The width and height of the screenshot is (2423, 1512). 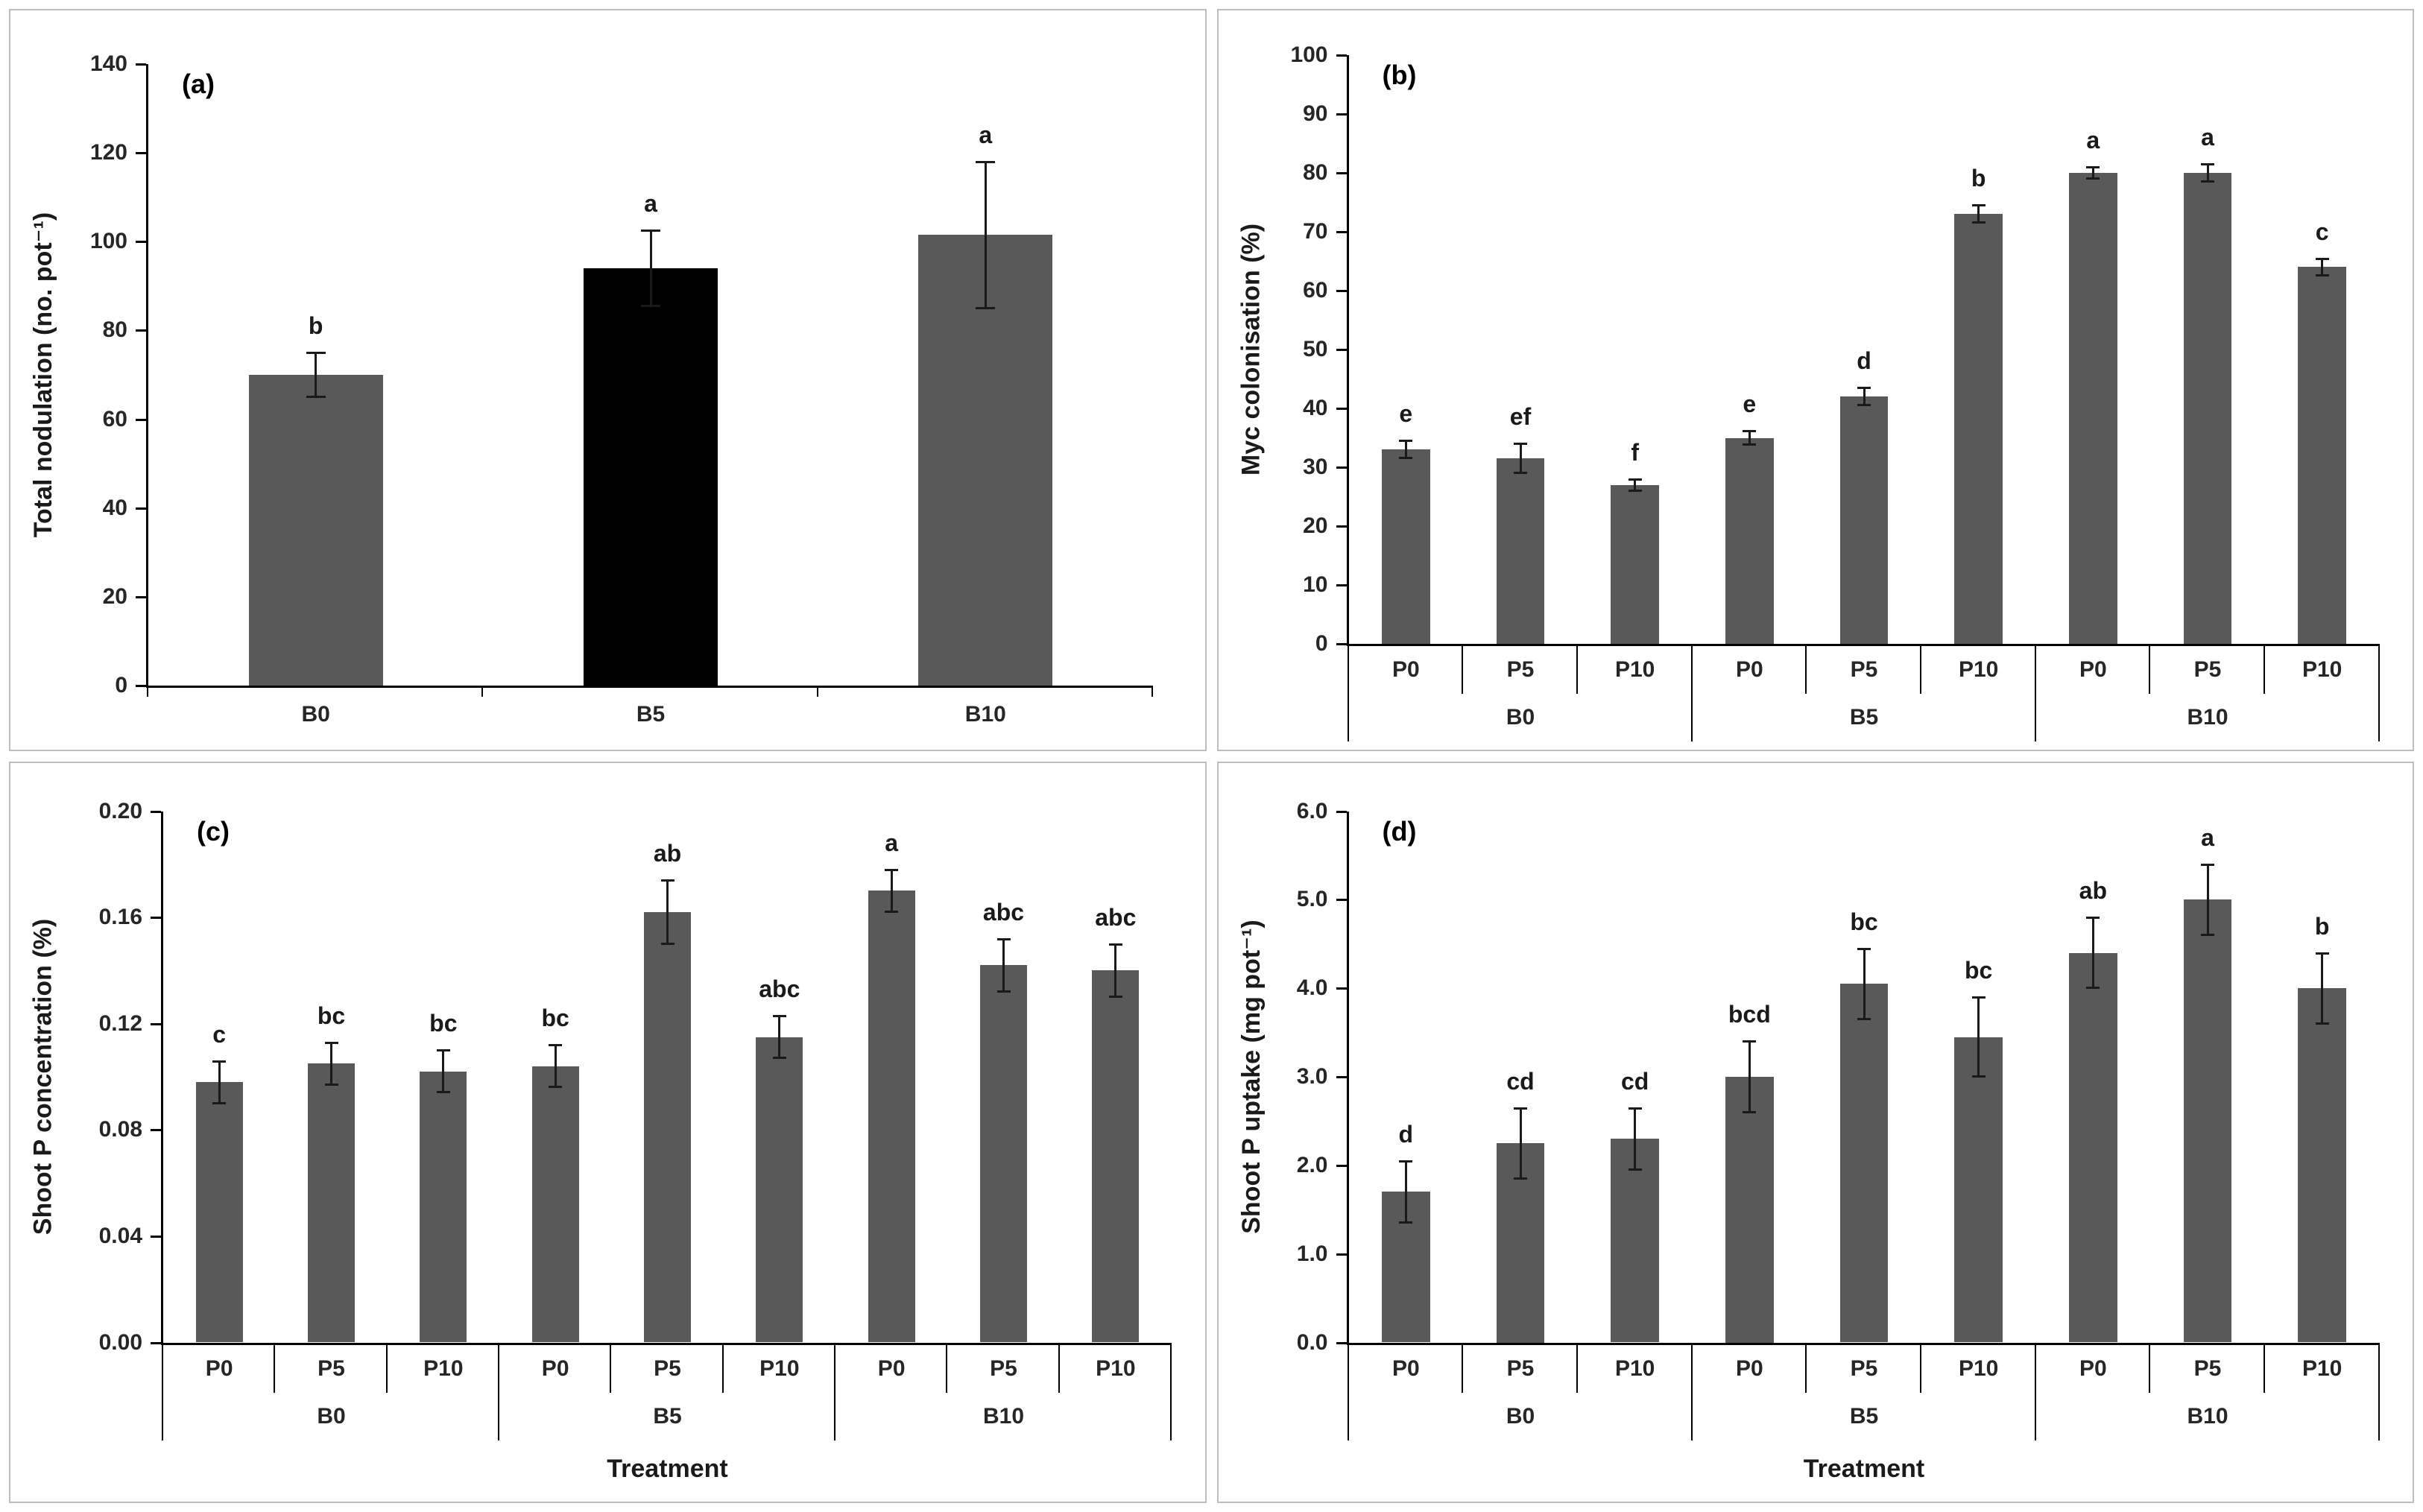 What do you see at coordinates (1315, 525) in the screenshot?
I see `y-tick-label: 20` at bounding box center [1315, 525].